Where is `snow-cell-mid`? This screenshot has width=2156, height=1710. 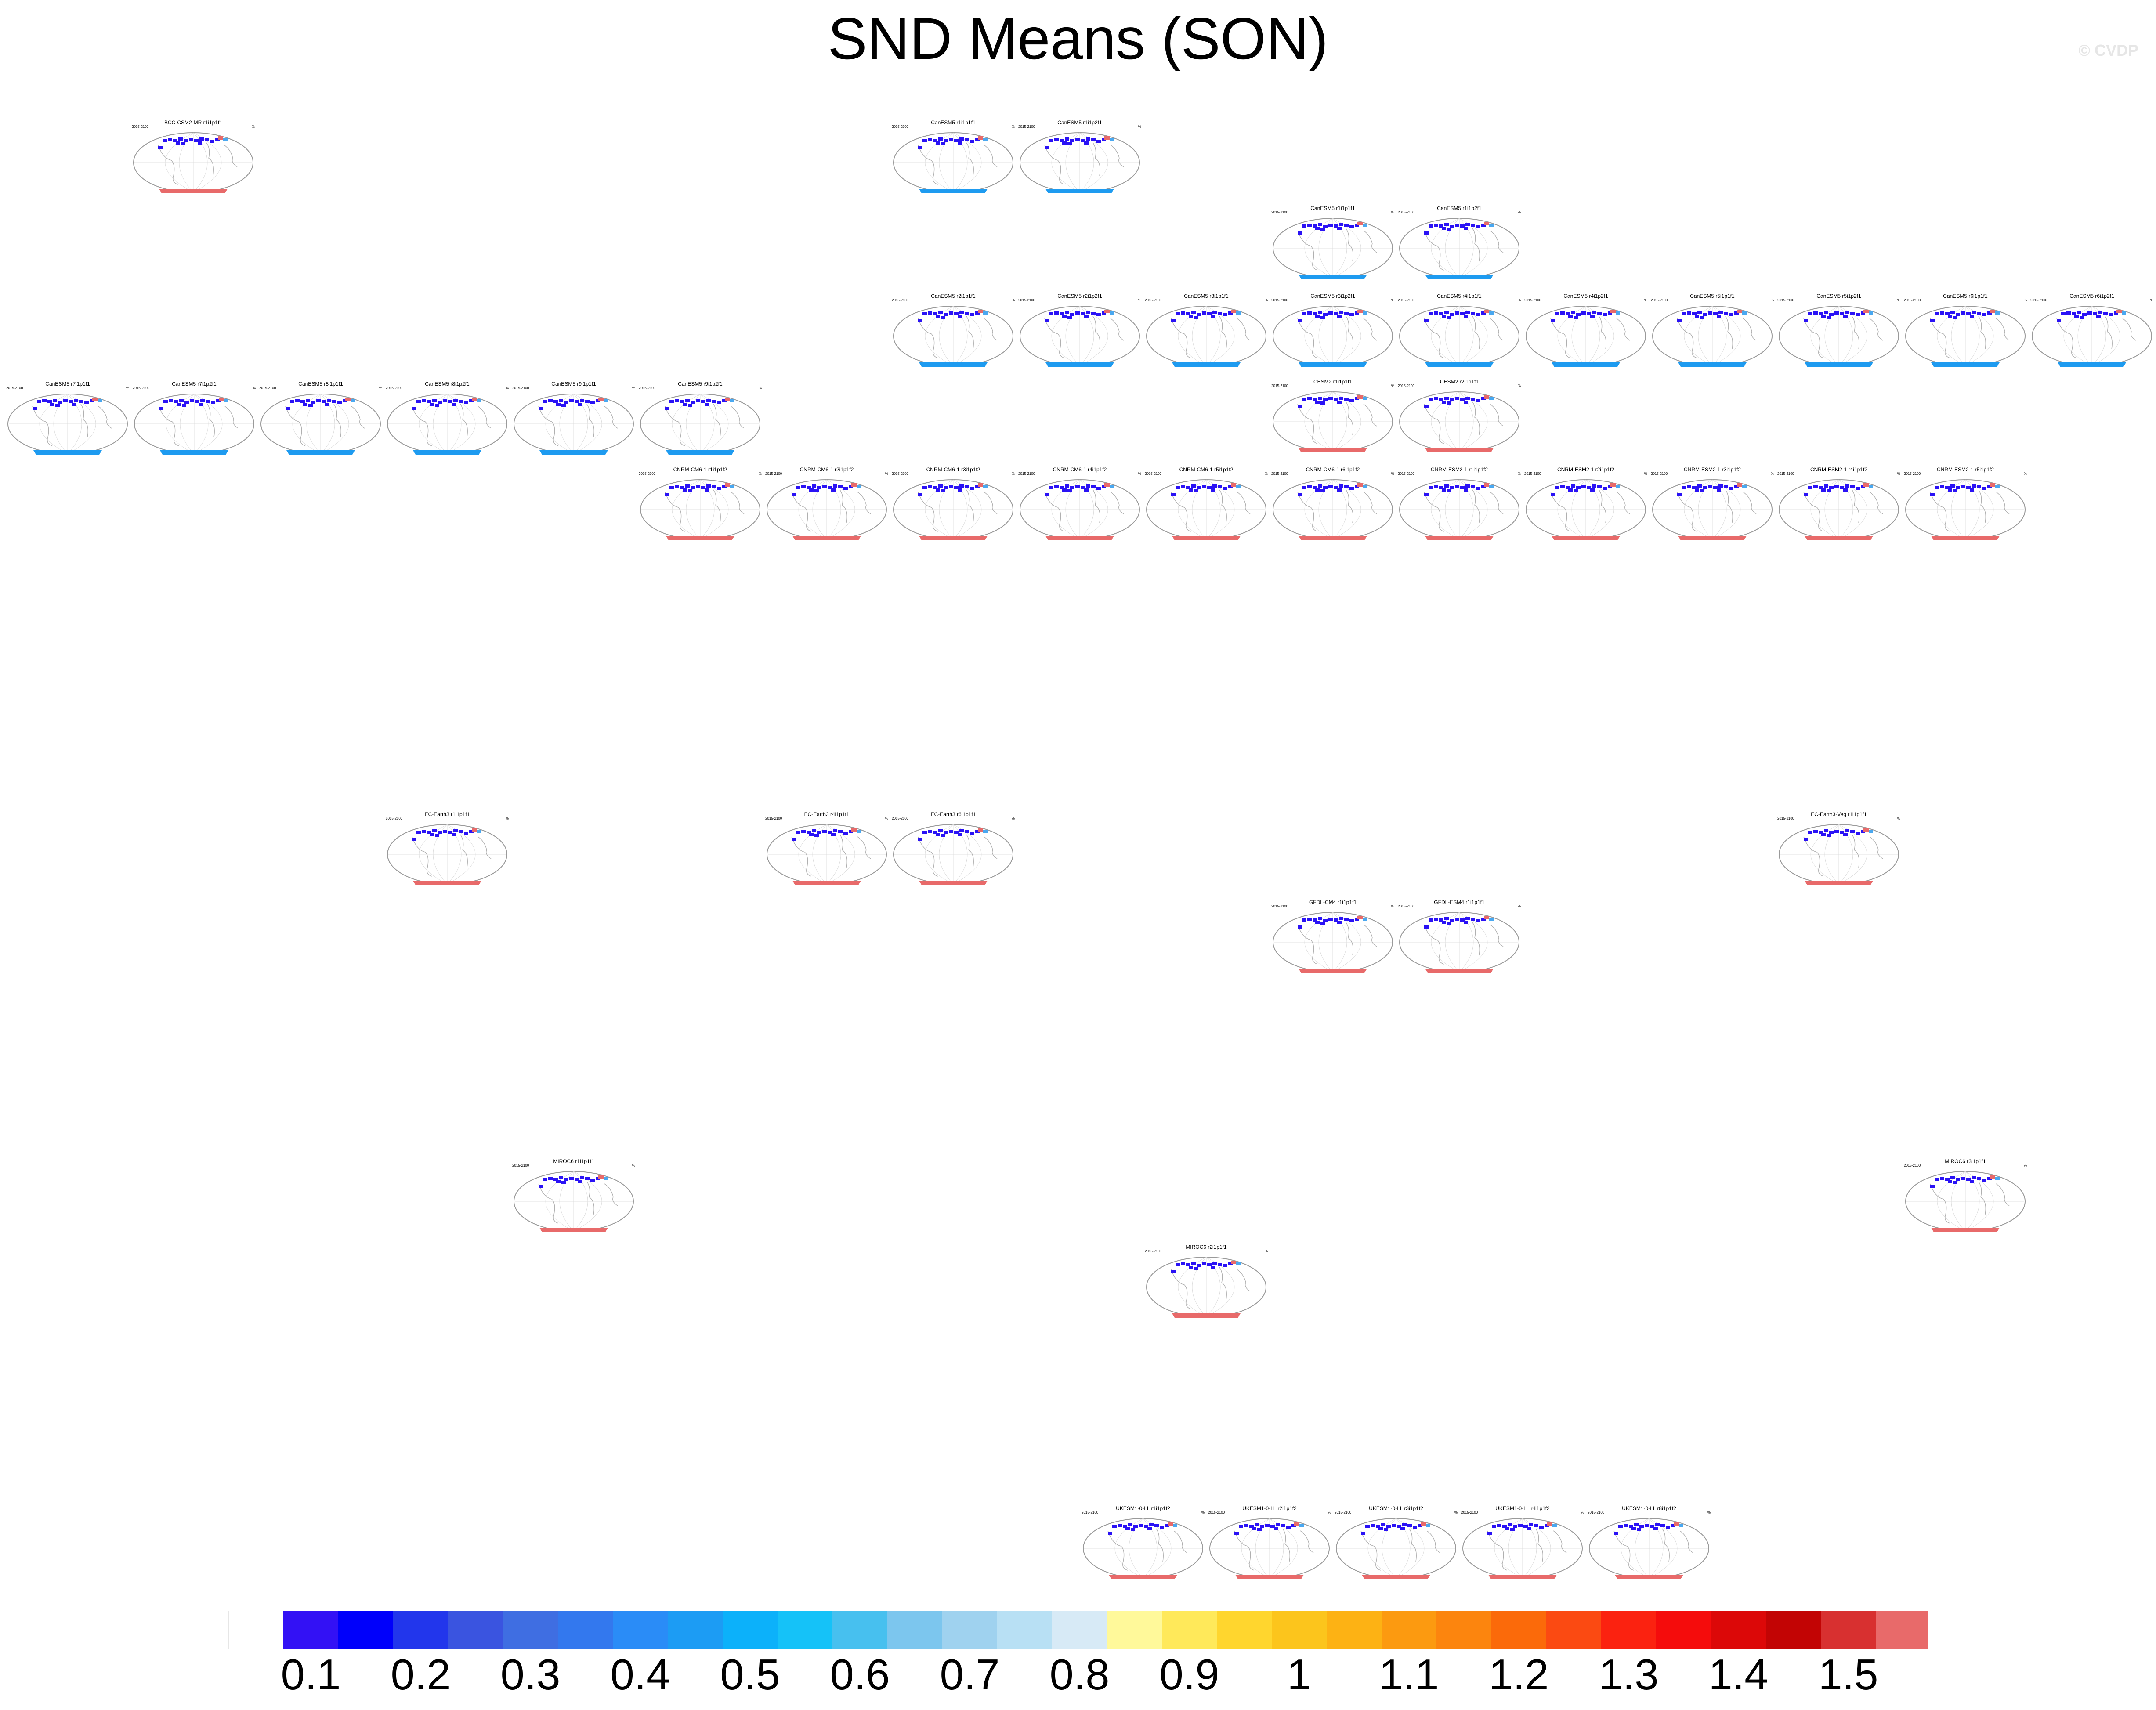 snow-cell-mid is located at coordinates (479, 831).